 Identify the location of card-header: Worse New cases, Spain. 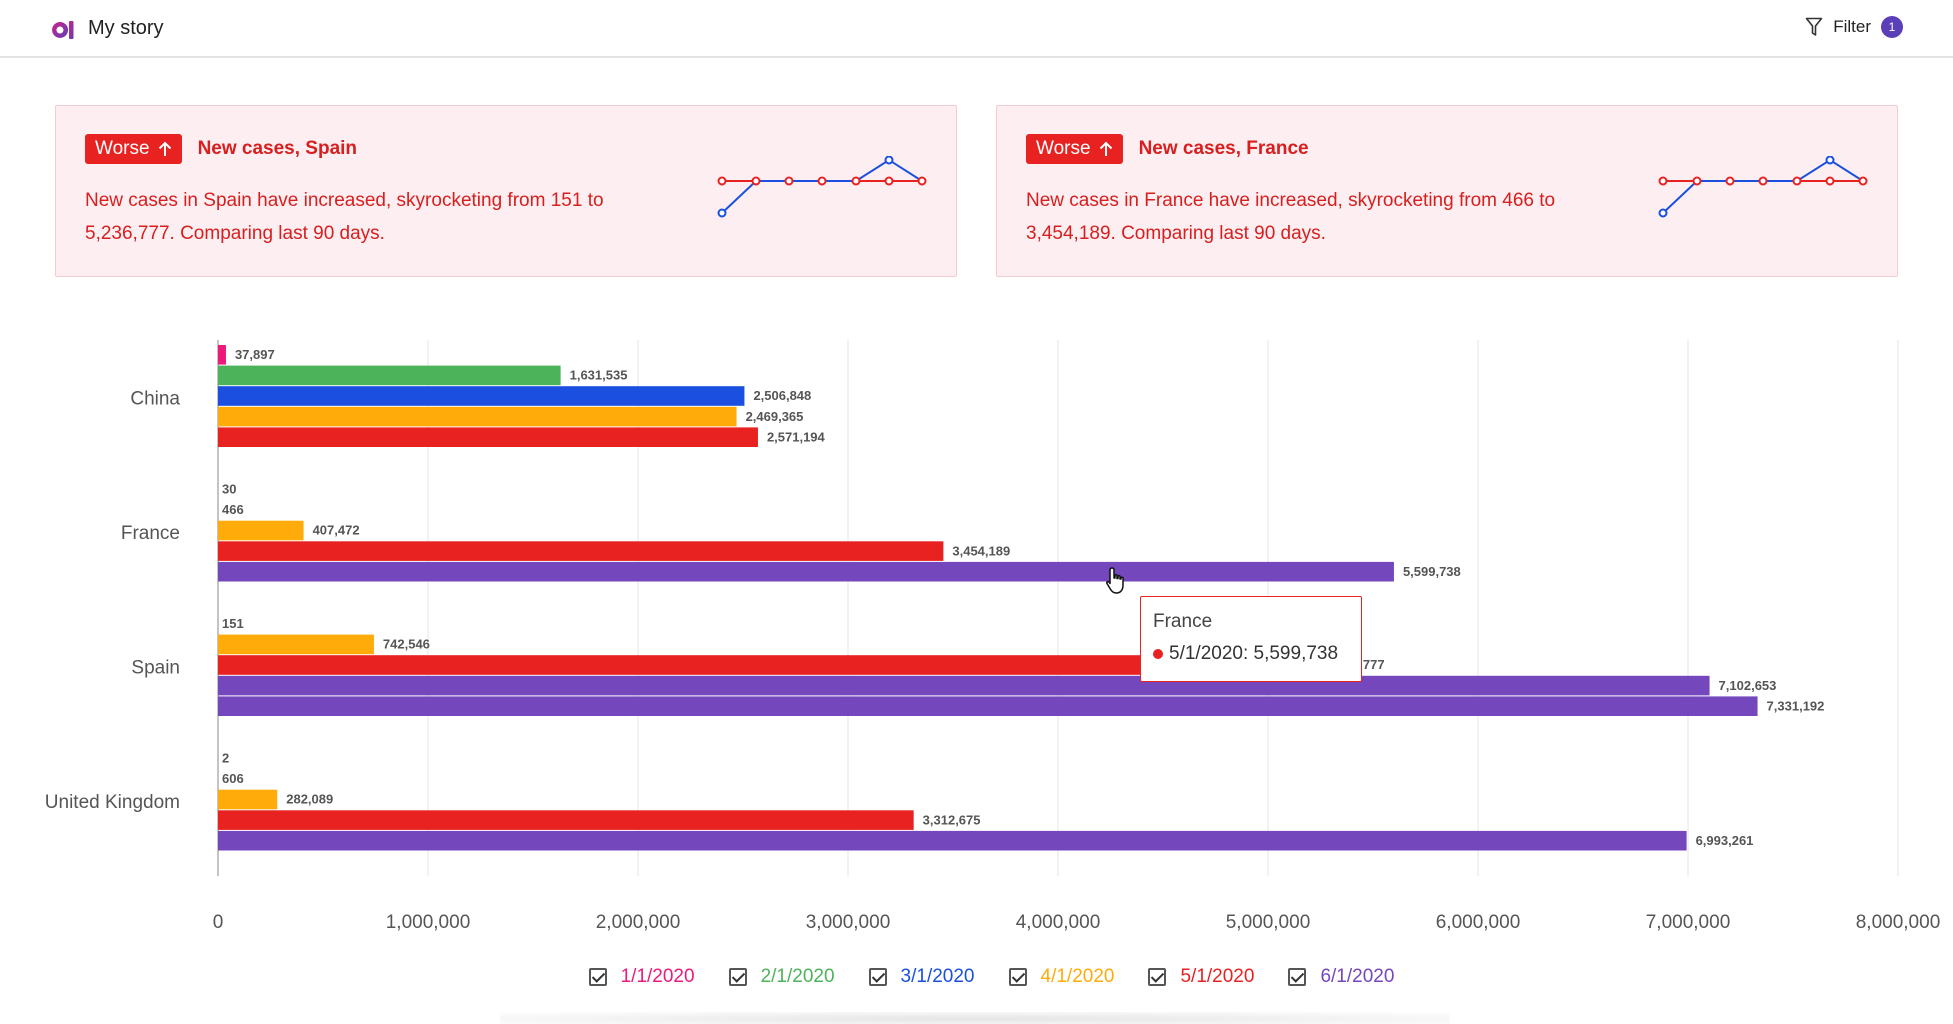
(221, 149).